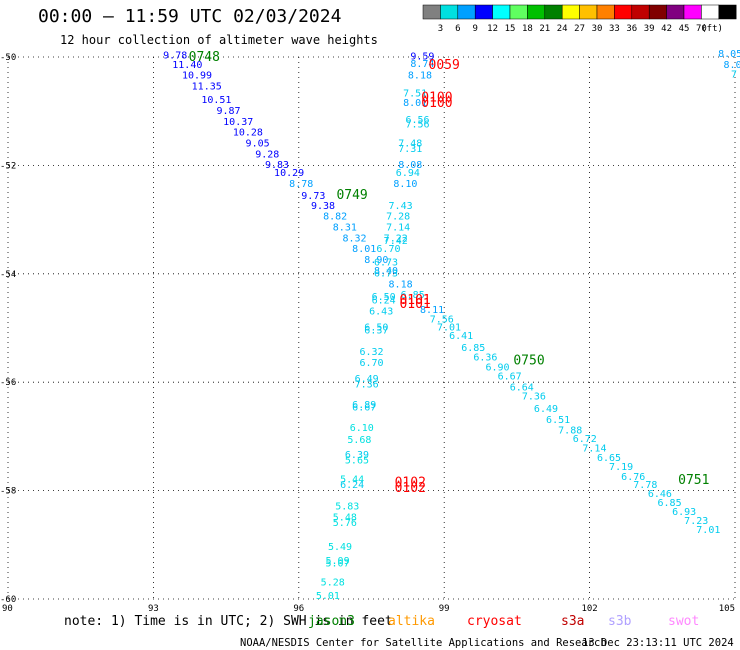 This screenshot has width=740, height=650. Describe the element at coordinates (732, 65) in the screenshot. I see `wave-height-point: 8.0` at that location.